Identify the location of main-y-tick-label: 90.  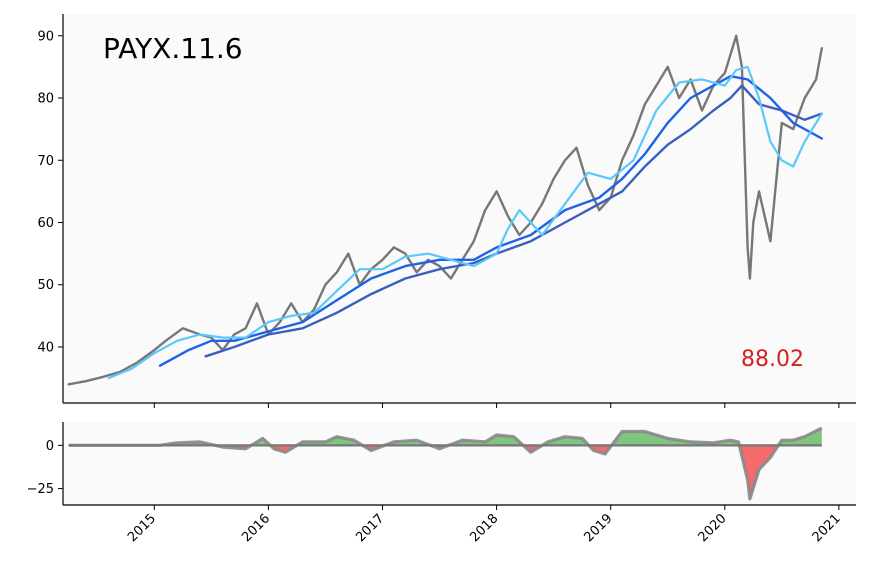
(45, 36).